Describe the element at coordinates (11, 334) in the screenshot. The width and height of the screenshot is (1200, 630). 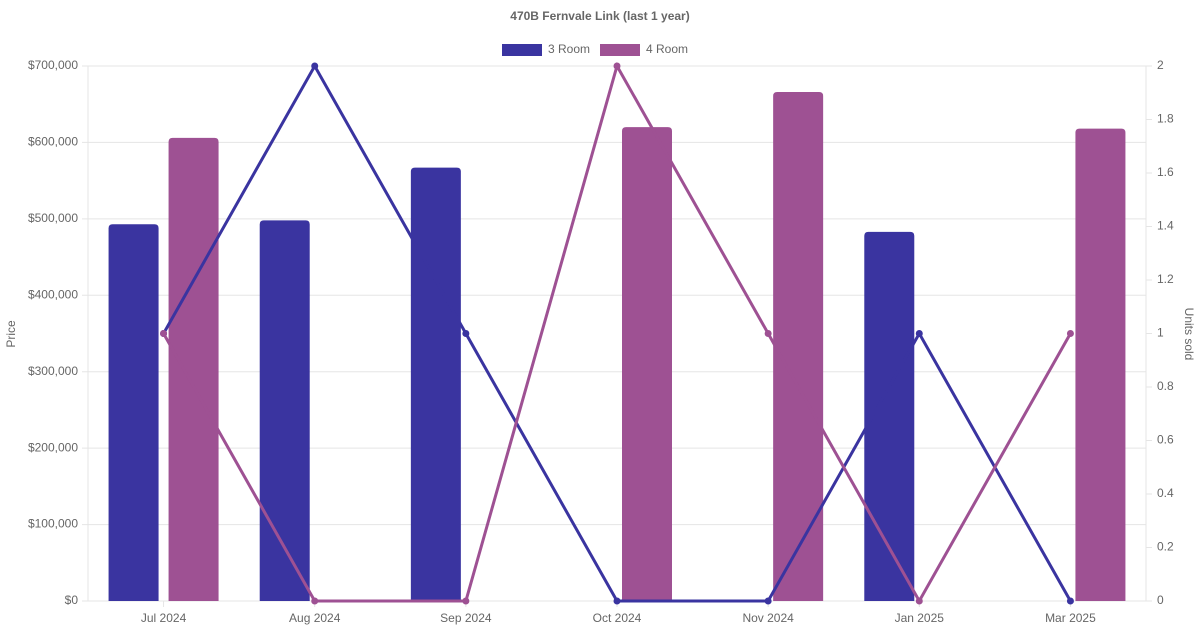
I see `y-axis-label: Price` at that location.